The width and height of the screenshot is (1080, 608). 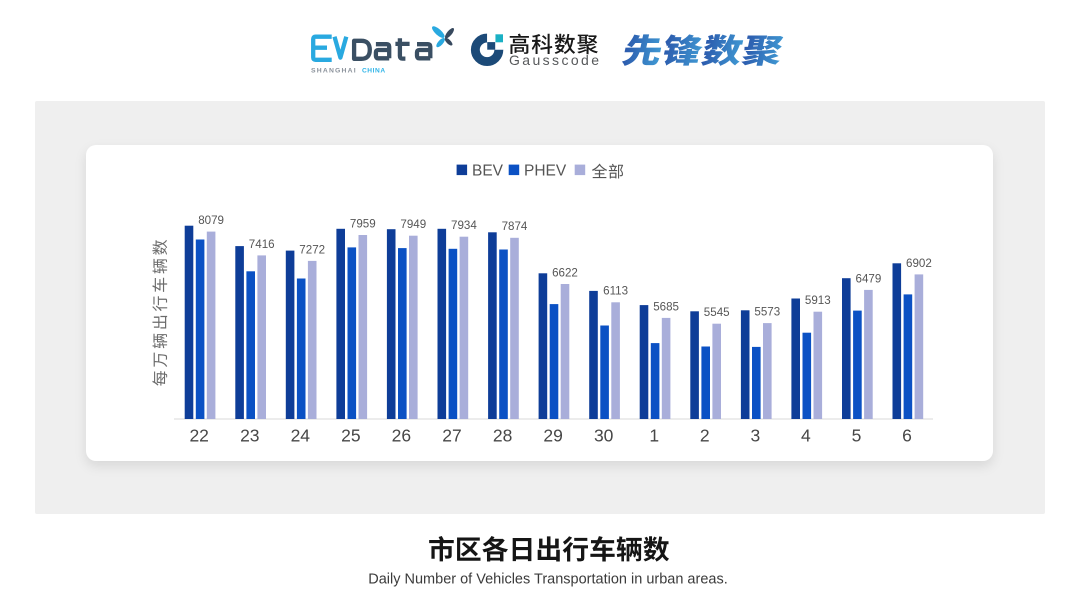 What do you see at coordinates (615, 291) in the screenshot?
I see `svg-text: 6113` at bounding box center [615, 291].